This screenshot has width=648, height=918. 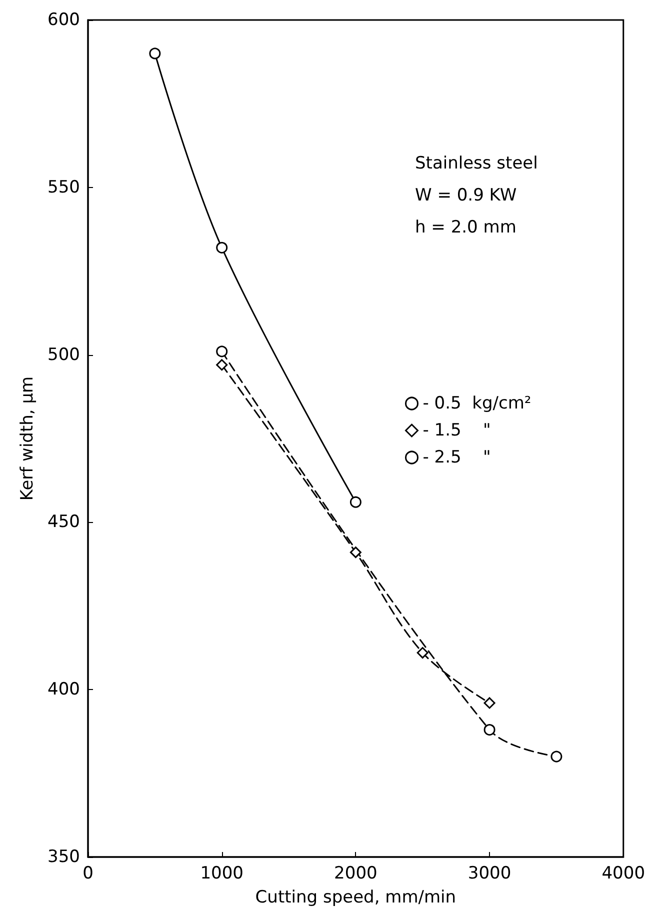 I want to click on y-tick-label: 400, so click(x=64, y=690).